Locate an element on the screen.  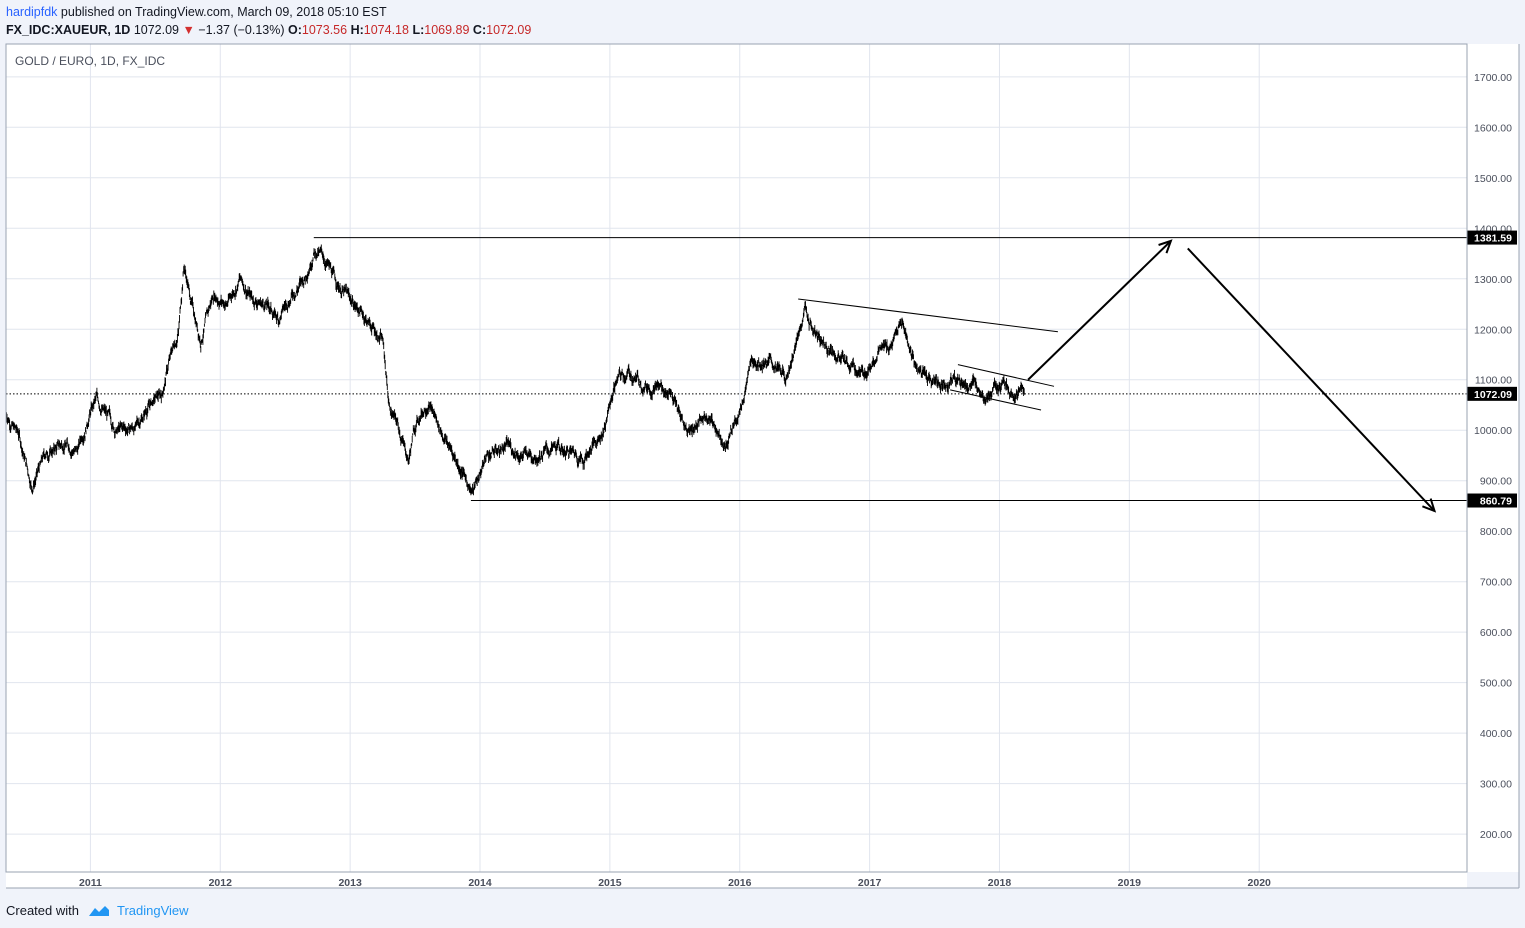
arrow-up-head is located at coordinates (1165, 246).